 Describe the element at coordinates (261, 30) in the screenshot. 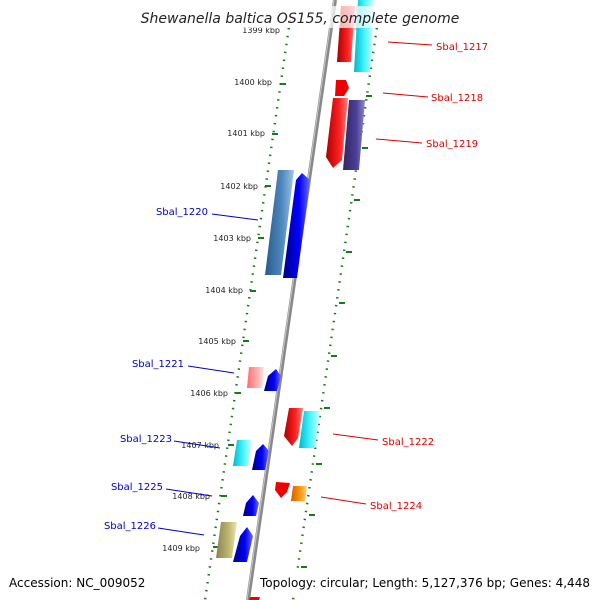

I see `kbp-label-1399: 1399 kbp` at that location.